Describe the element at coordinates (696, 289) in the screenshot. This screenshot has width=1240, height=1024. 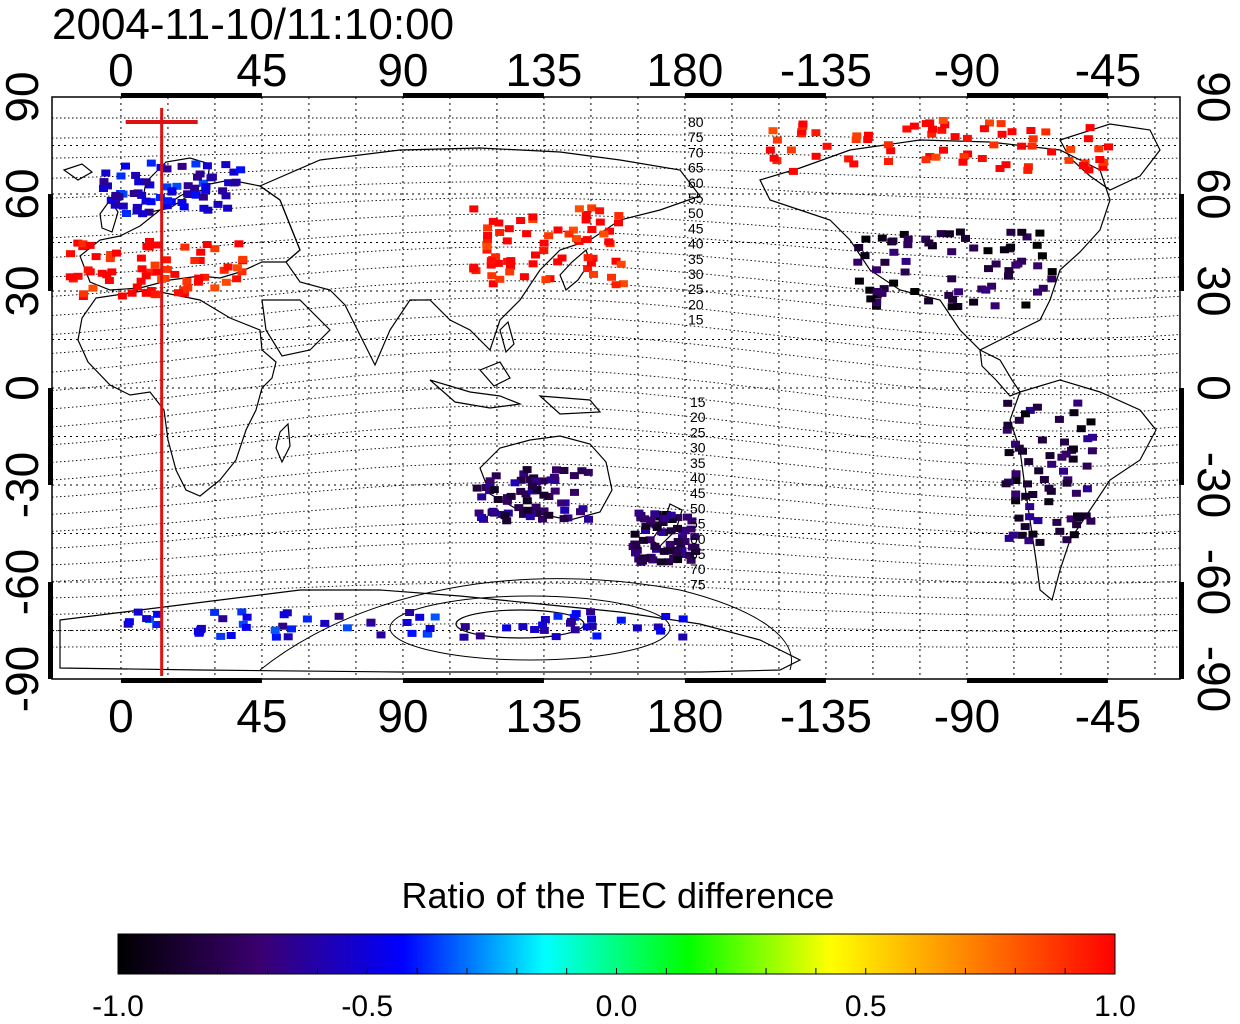
I see `contour-label-north: 25` at that location.